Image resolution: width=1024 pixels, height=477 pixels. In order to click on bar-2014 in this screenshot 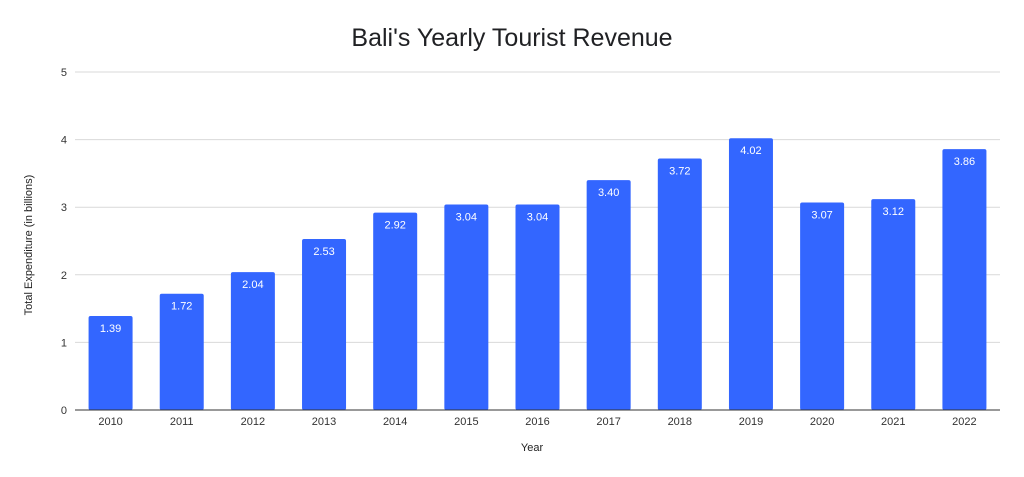, I will do `click(395, 311)`.